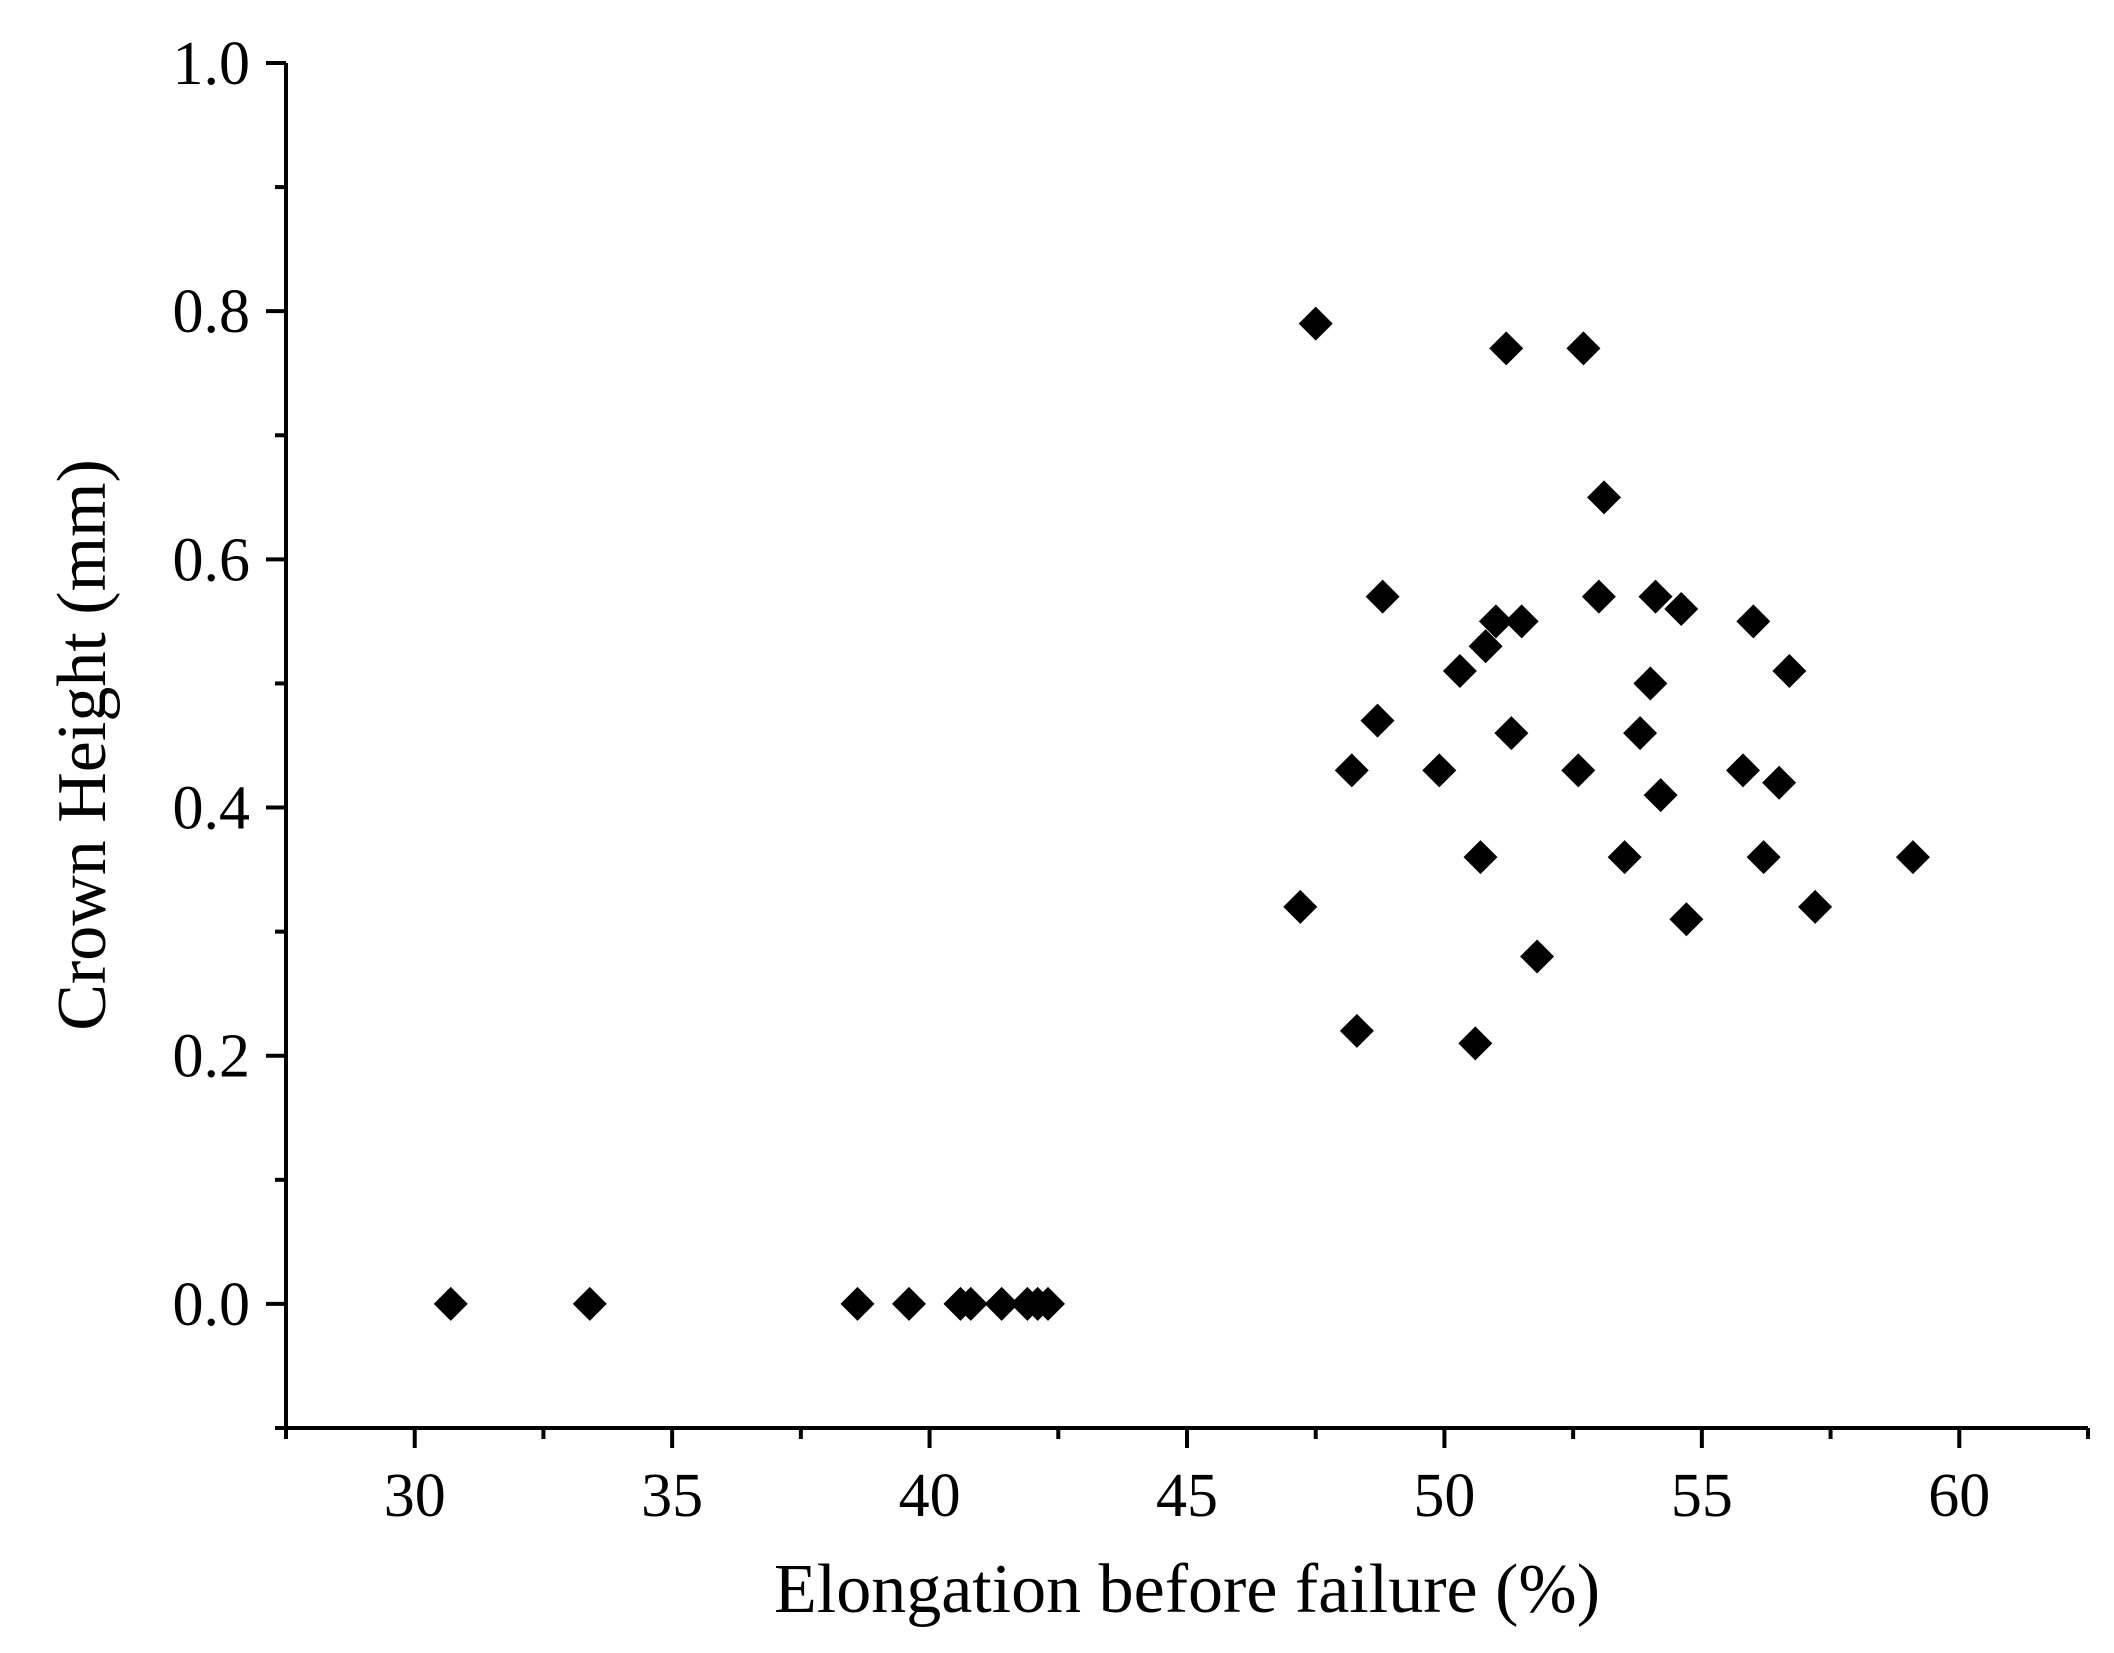 The height and width of the screenshot is (1653, 2114). Describe the element at coordinates (212, 312) in the screenshot. I see `y-tick-label: 0.8` at that location.